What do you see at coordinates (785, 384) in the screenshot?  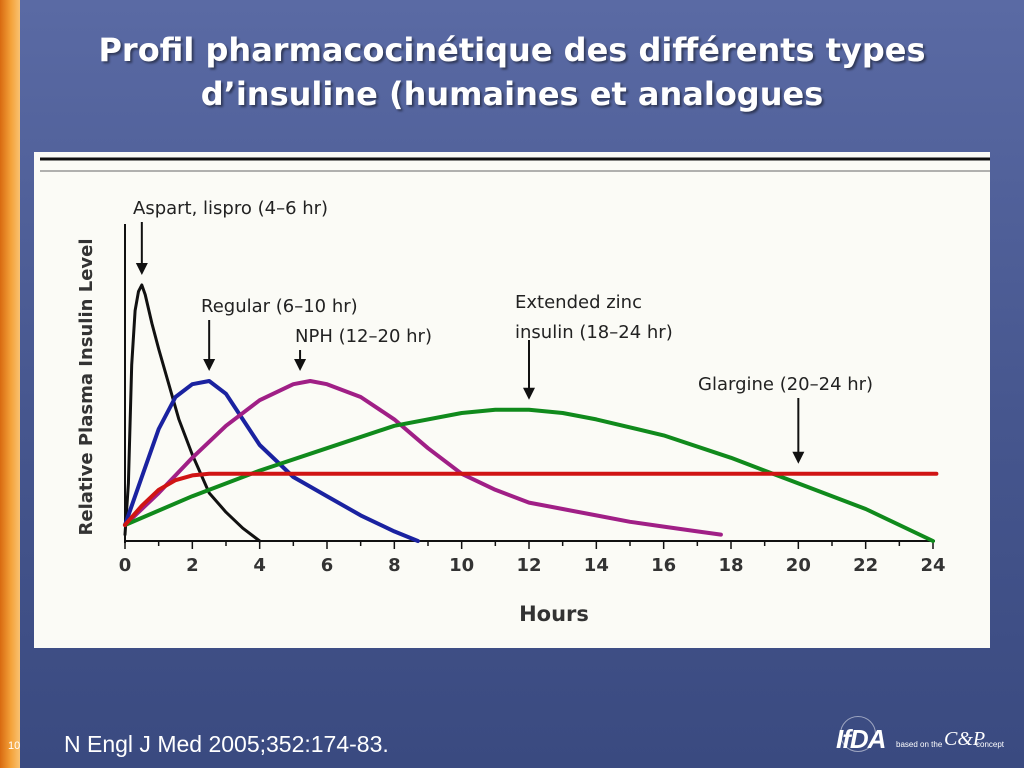 I see `annotation-label-glargine: Glargine (20–24 hr)` at bounding box center [785, 384].